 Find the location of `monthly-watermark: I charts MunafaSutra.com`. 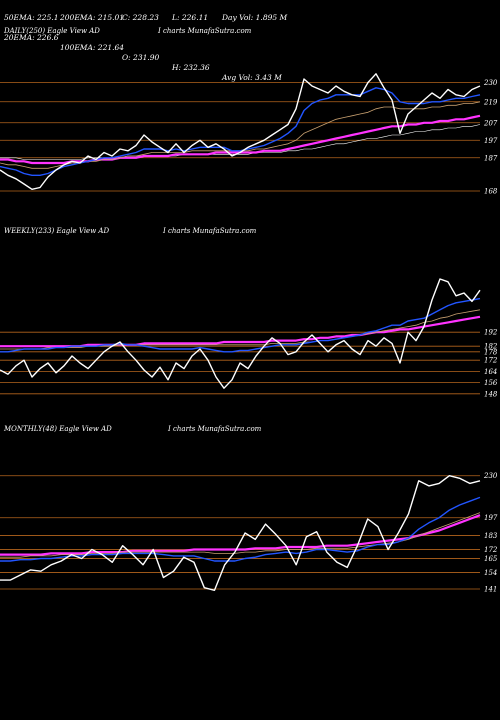

monthly-watermark: I charts MunafaSutra.com is located at coordinates (215, 429).